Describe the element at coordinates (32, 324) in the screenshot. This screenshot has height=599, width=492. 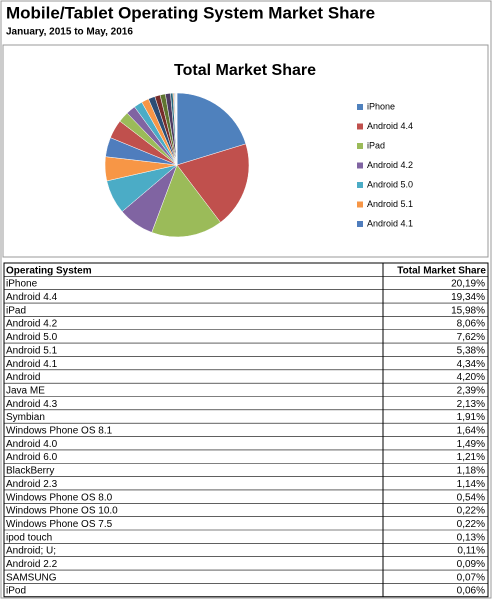
I see `table-cell-os: Android 4.2` at that location.